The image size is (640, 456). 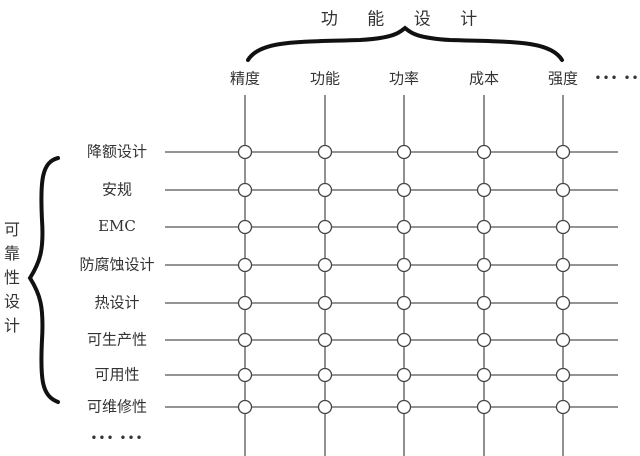 What do you see at coordinates (117, 151) in the screenshot?
I see `row-label: 降额设计` at bounding box center [117, 151].